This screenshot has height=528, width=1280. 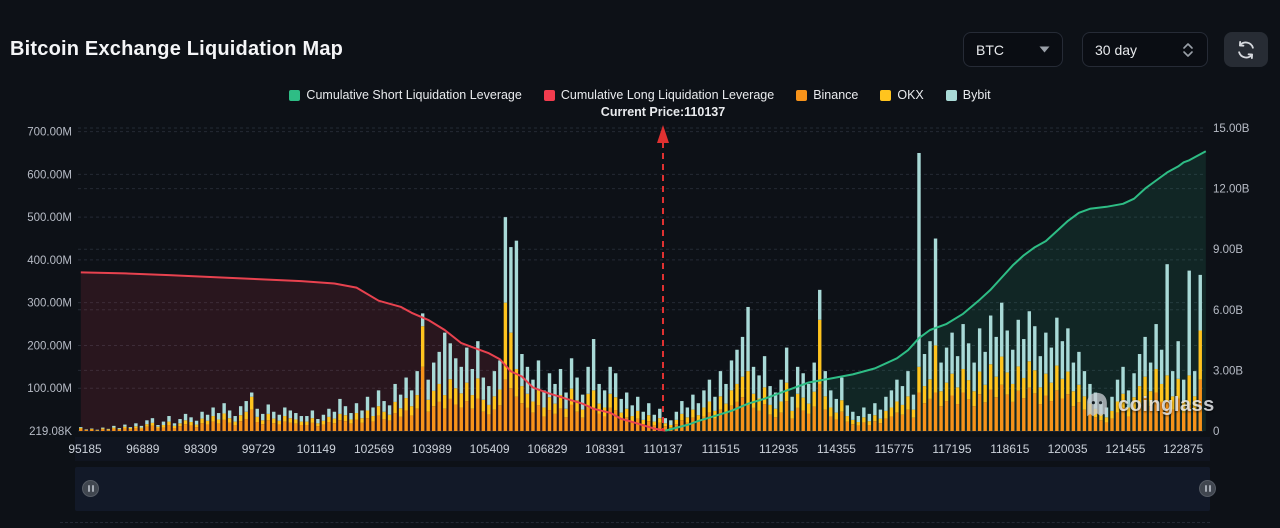 What do you see at coordinates (85, 449) in the screenshot?
I see `svg-text: 95185` at bounding box center [85, 449].